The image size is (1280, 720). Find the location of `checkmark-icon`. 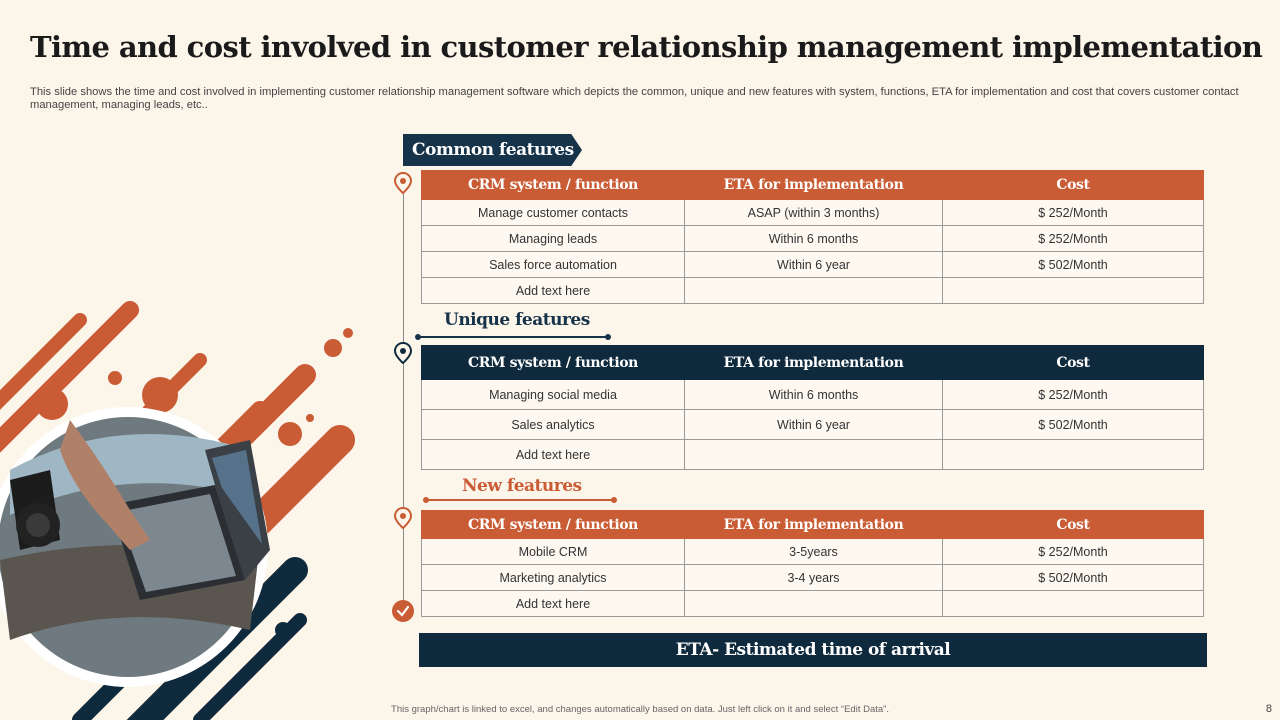

checkmark-icon is located at coordinates (403, 611).